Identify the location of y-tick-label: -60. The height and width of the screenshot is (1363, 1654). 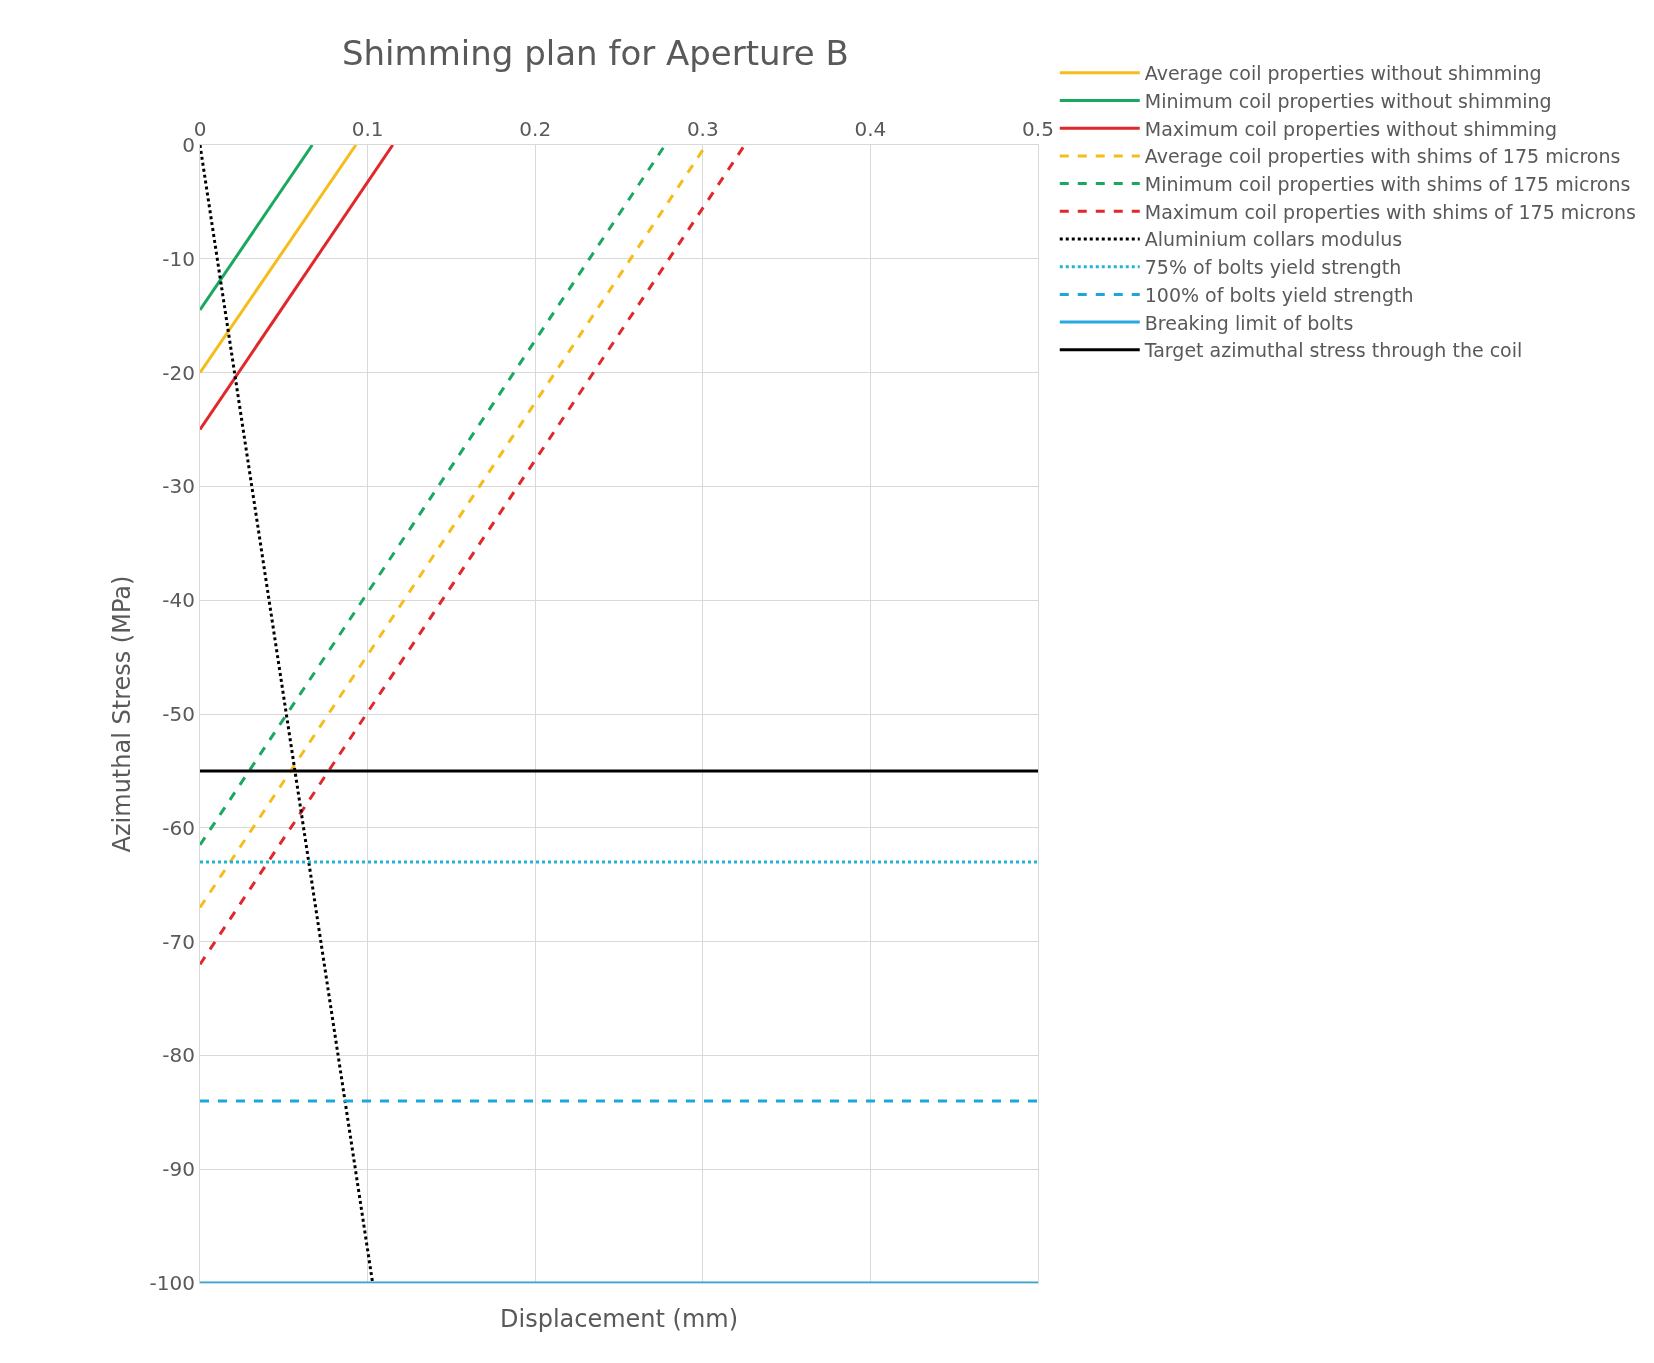
(178, 827).